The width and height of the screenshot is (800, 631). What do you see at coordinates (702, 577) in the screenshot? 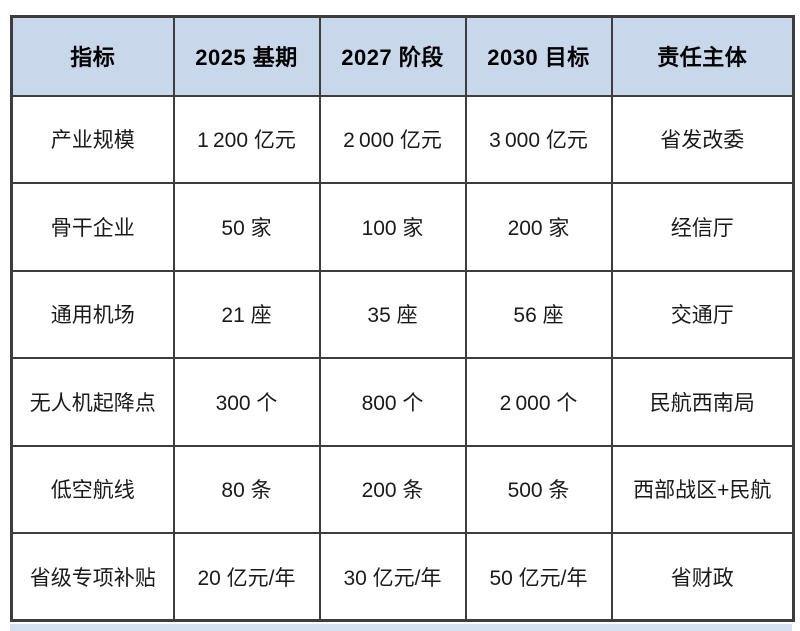
I see `table-cell-responsible: 省财政` at bounding box center [702, 577].